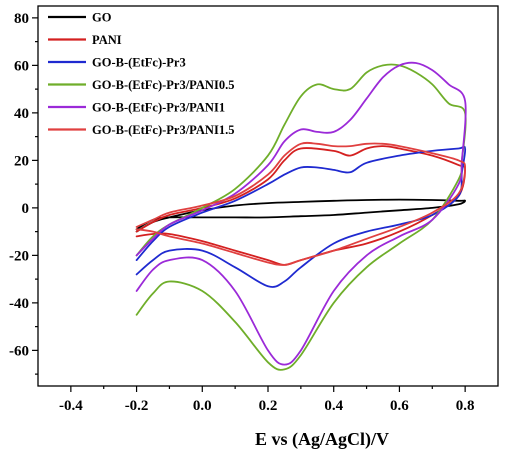 The width and height of the screenshot is (517, 454). I want to click on x-axis-label: E vs (Ag/AgCl)/V, so click(322, 439).